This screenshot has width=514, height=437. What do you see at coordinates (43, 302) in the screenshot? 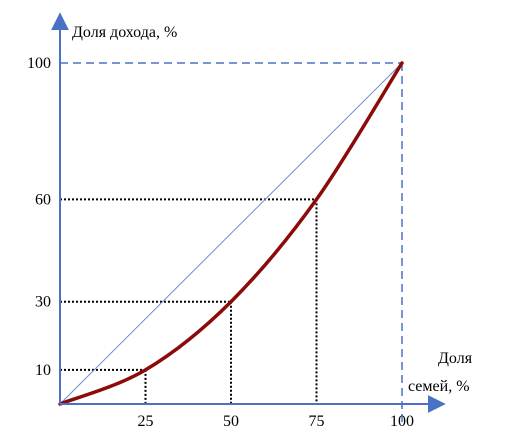
I see `y-tick-label-30: 30` at bounding box center [43, 302].